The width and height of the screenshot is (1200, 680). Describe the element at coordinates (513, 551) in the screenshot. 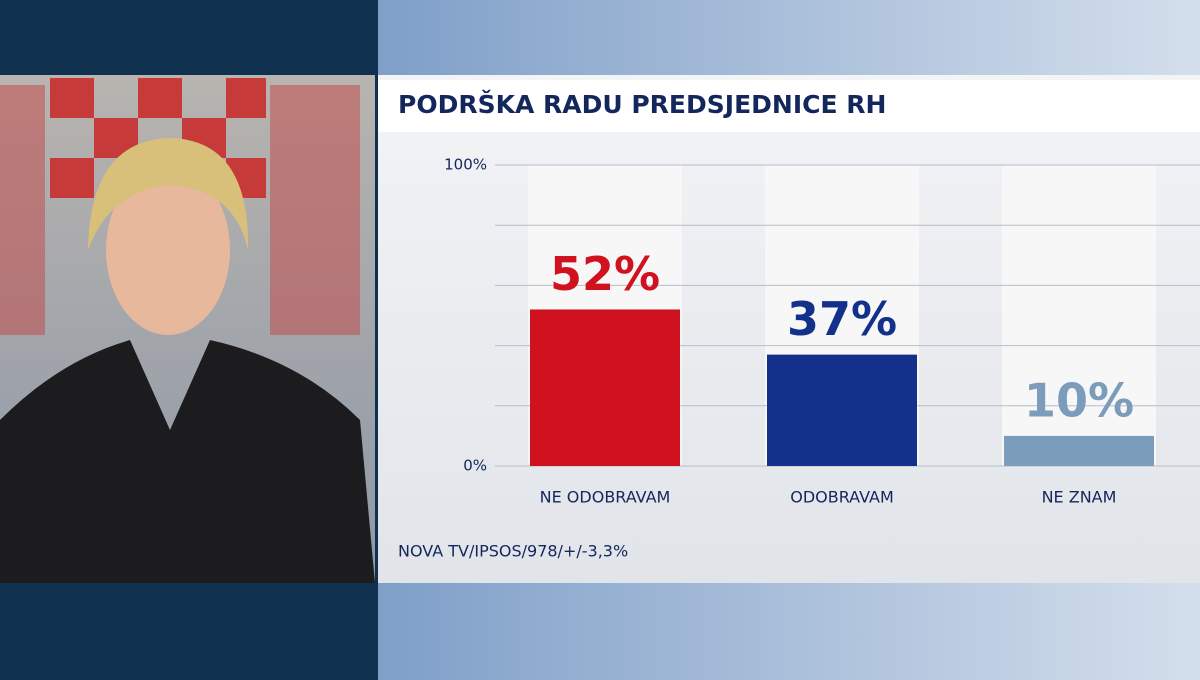

I see `source-note: NOVA TV/IPSOS/978/+/-3,3%` at that location.